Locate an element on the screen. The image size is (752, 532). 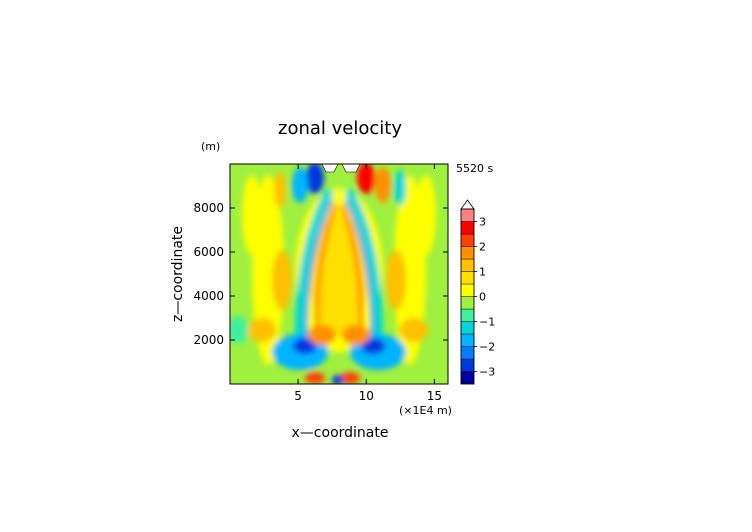
lower-left-strong-negative is located at coordinates (305, 346).